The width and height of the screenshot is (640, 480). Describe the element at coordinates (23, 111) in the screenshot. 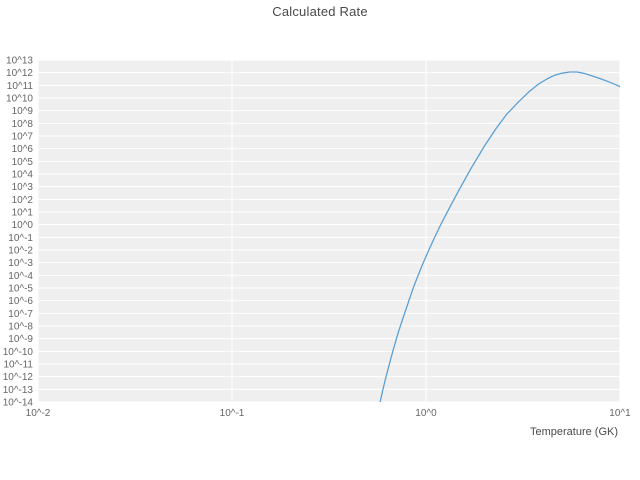

I see `y-tick-label: 10^9` at that location.